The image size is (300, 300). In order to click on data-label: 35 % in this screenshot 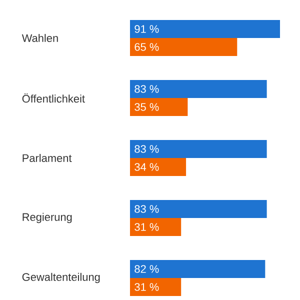, I will do `click(146, 107)`.